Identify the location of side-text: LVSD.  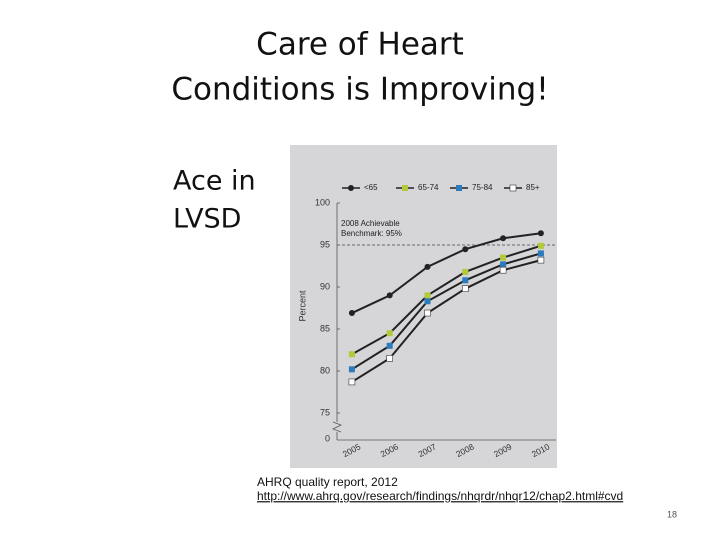
(207, 219).